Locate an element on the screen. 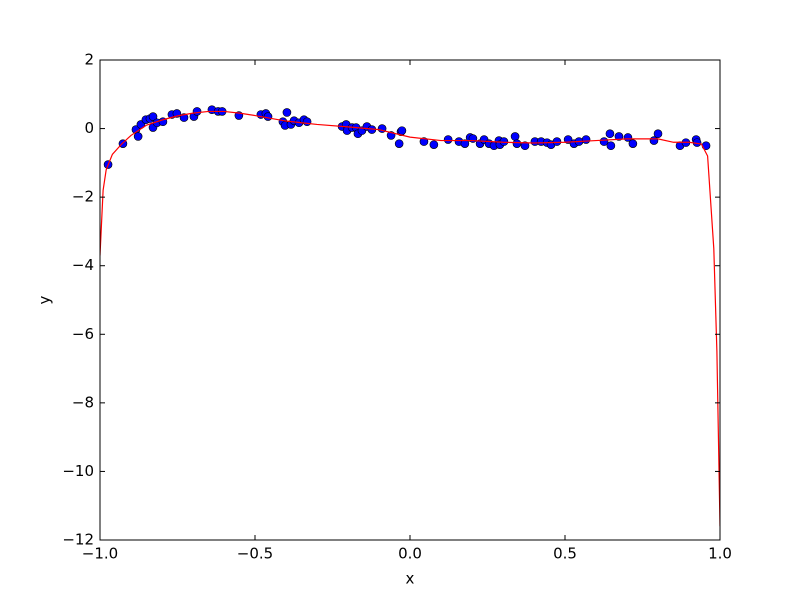  x-axis-label: x is located at coordinates (410, 579).